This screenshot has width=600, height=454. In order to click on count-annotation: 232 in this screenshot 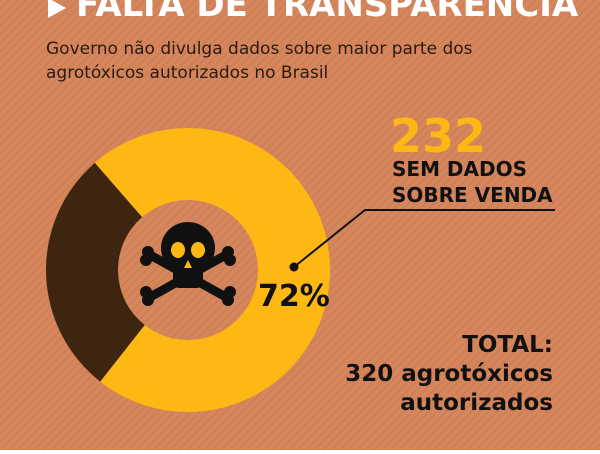, I will do `click(438, 136)`.